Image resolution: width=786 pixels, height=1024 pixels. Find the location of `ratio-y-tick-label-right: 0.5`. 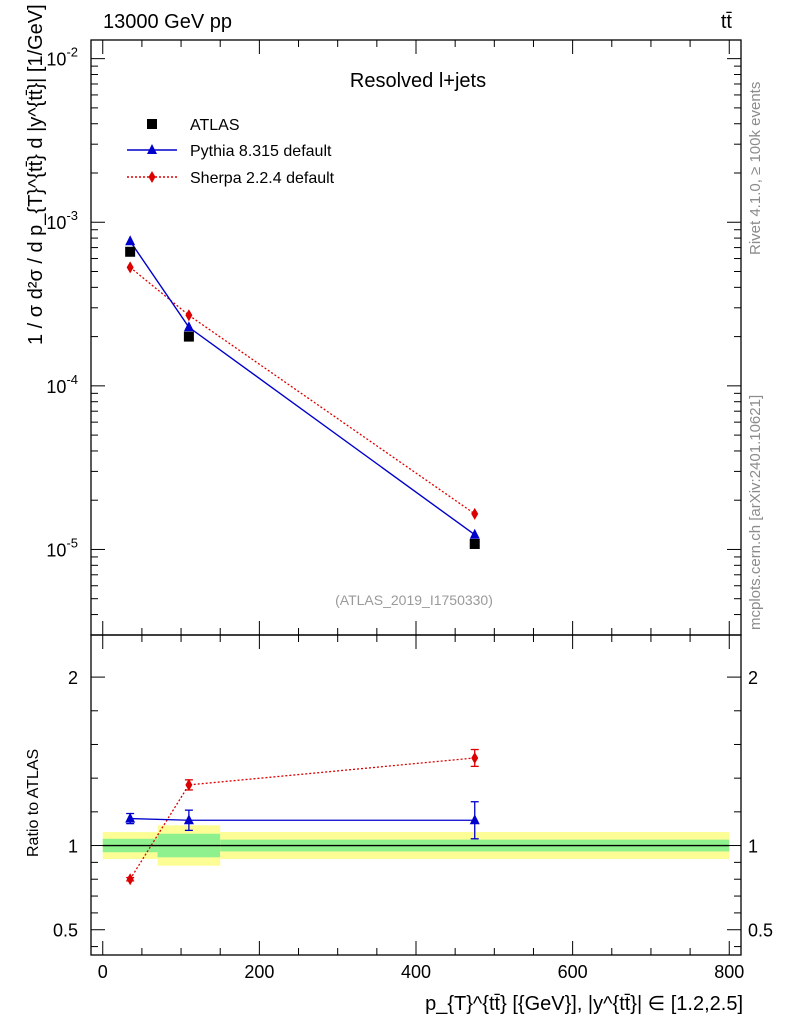

ratio-y-tick-label-right: 0.5 is located at coordinates (760, 931).